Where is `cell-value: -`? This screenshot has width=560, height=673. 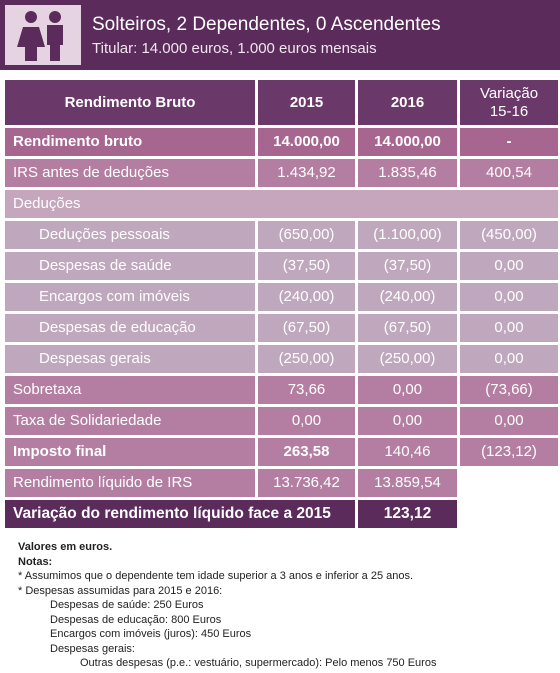
cell-value: - is located at coordinates (509, 142).